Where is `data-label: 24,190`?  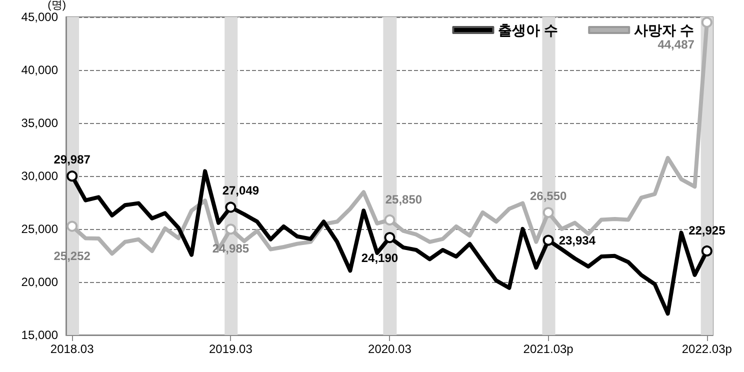
data-label: 24,190 is located at coordinates (379, 258).